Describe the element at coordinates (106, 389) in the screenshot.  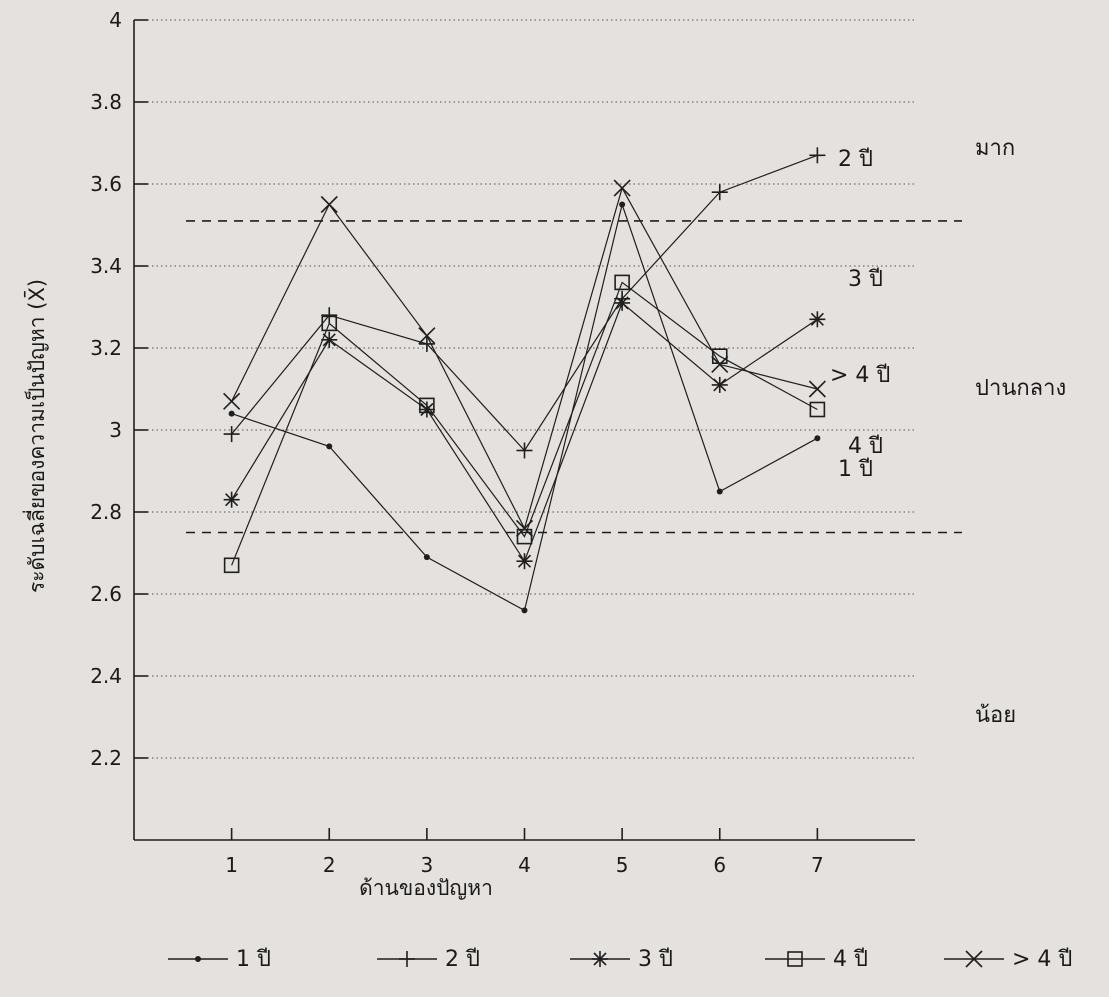
I see `y-tick-labels: 2.2 2.4 2.6 2.8 3 3.2 3.4 3.6 3.8 4` at that location.